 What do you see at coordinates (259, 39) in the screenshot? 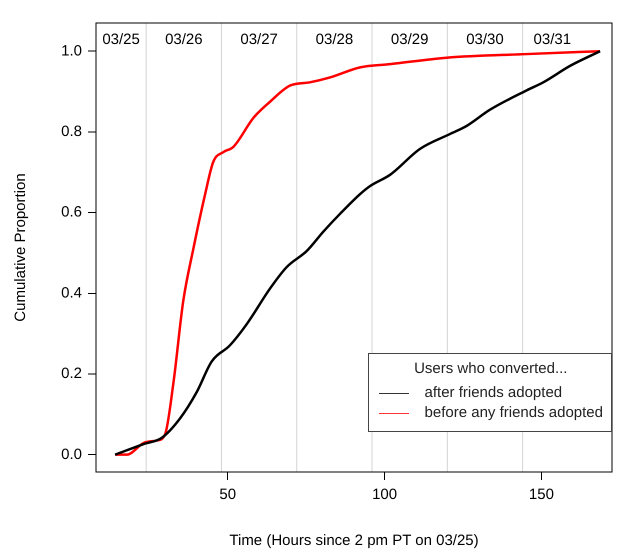
I see `annotation: 03/27` at bounding box center [259, 39].